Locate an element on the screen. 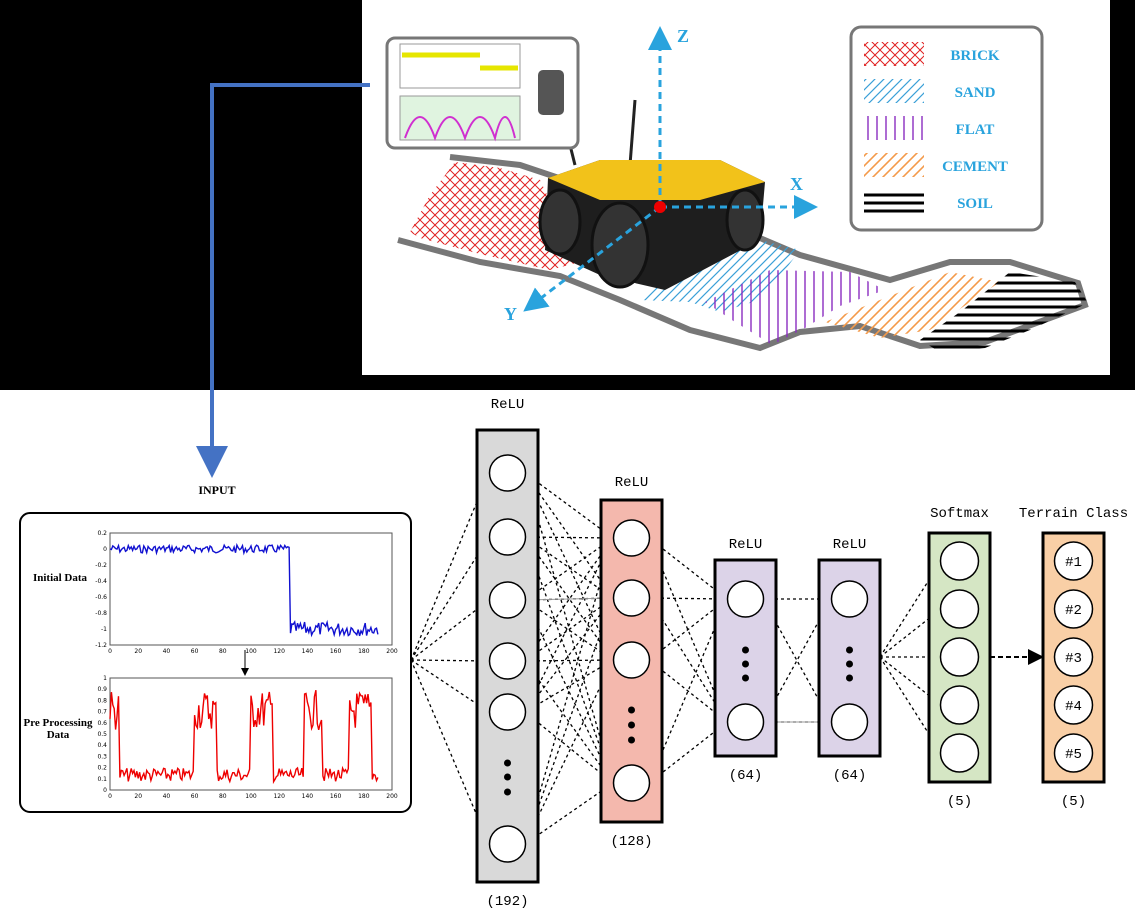  legend-label: BRICK is located at coordinates (975, 56).